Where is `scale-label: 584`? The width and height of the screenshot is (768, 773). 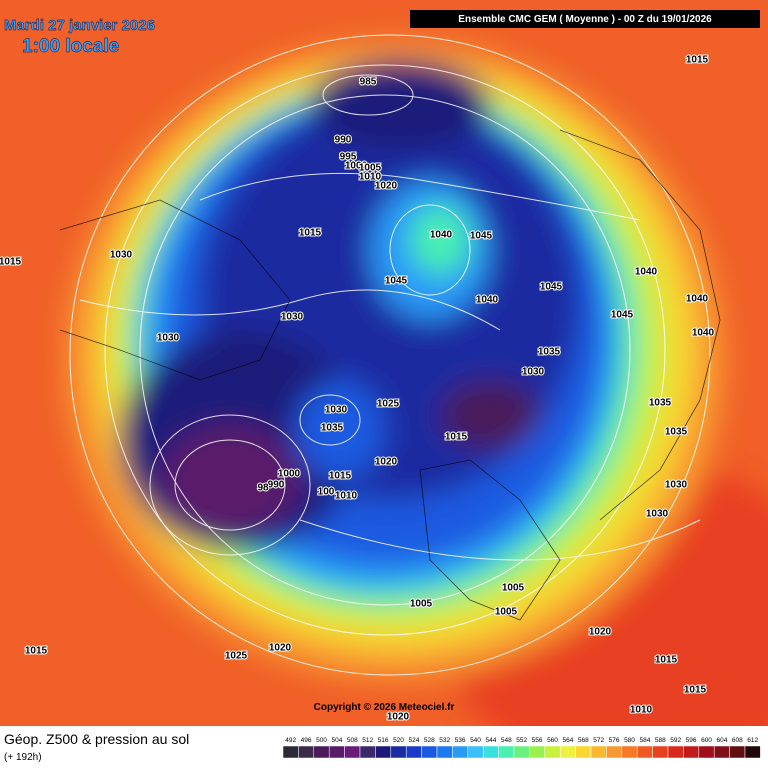
scale-label: 584 is located at coordinates (644, 740).